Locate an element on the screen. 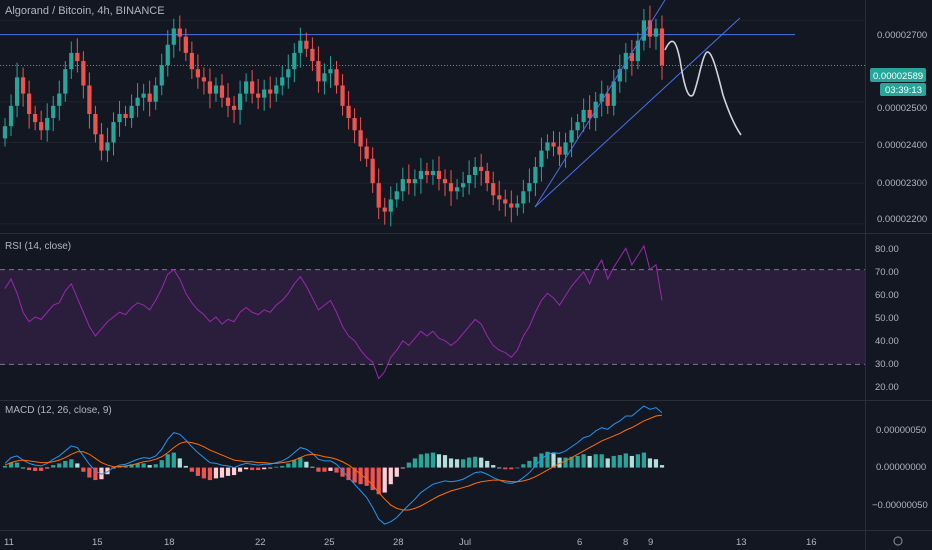 This screenshot has height=550, width=932. time-tick: 28 is located at coordinates (398, 542).